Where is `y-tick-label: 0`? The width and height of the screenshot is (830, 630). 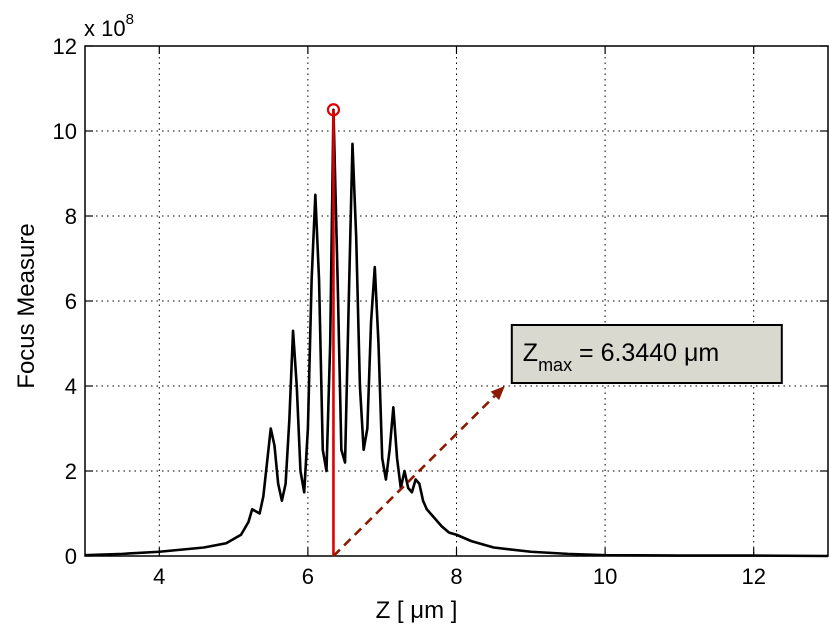
y-tick-label: 0 is located at coordinates (71, 556).